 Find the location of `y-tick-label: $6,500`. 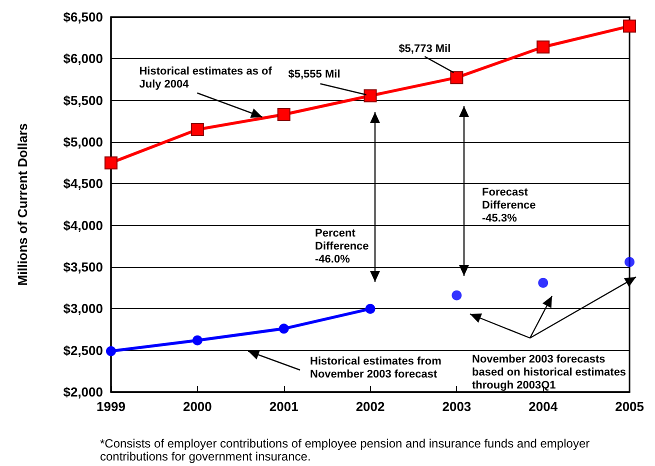

y-tick-label: $6,500 is located at coordinates (83, 17).